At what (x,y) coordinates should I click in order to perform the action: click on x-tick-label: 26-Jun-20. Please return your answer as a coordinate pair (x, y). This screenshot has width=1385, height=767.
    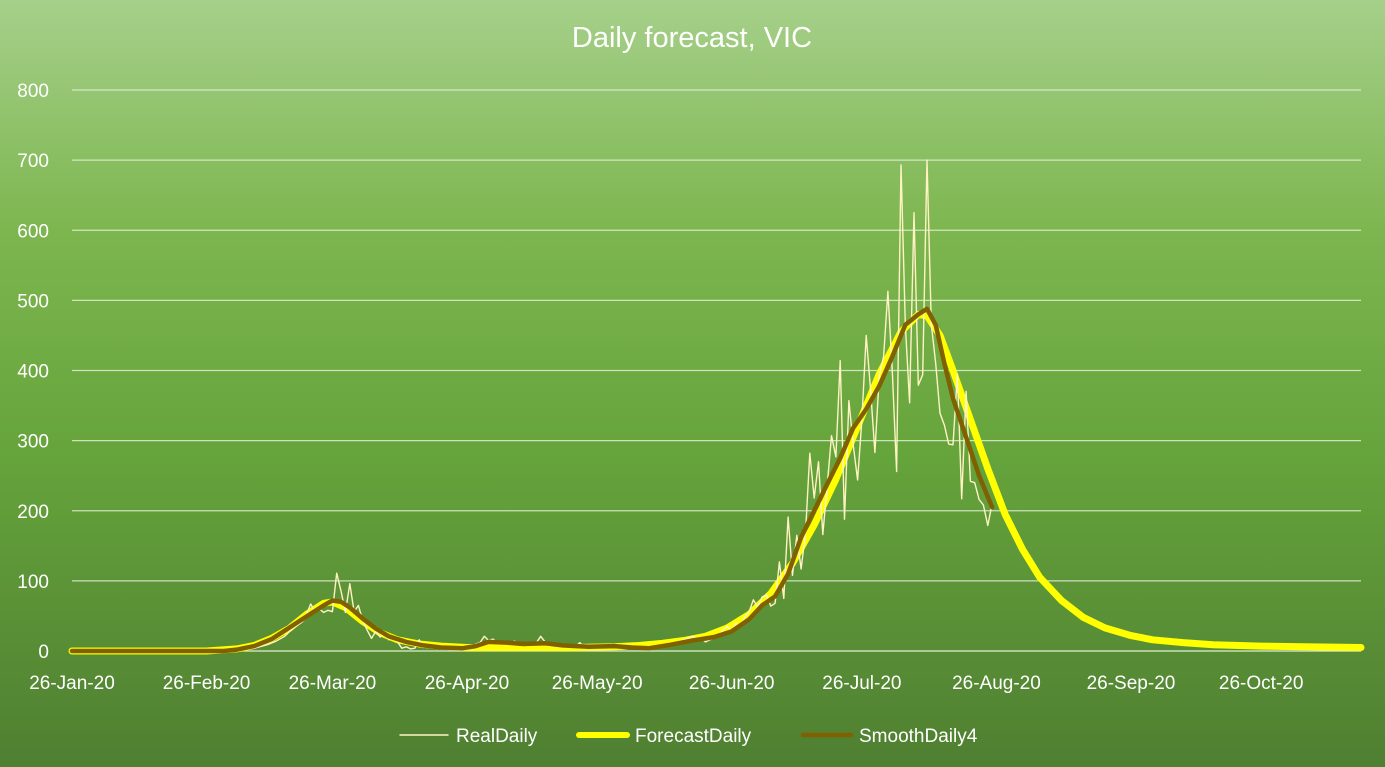
    Looking at the image, I should click on (732, 683).